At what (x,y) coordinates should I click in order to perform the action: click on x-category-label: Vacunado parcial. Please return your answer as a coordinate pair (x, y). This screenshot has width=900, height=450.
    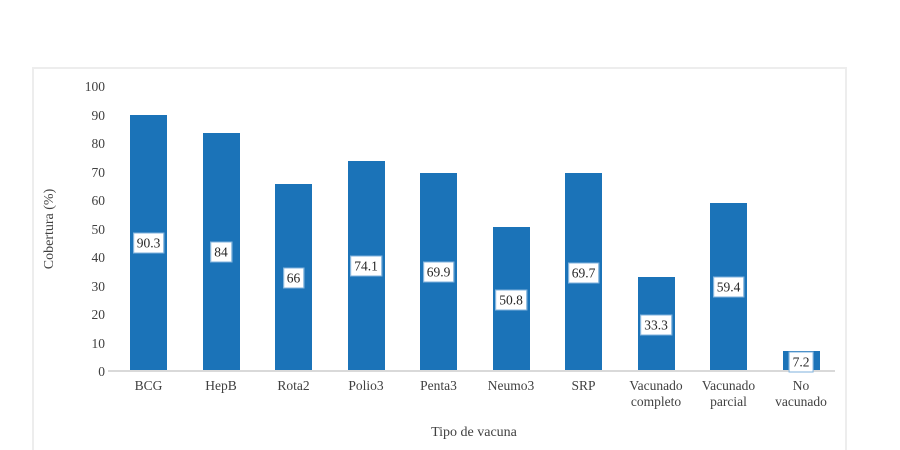
    Looking at the image, I should click on (728, 393).